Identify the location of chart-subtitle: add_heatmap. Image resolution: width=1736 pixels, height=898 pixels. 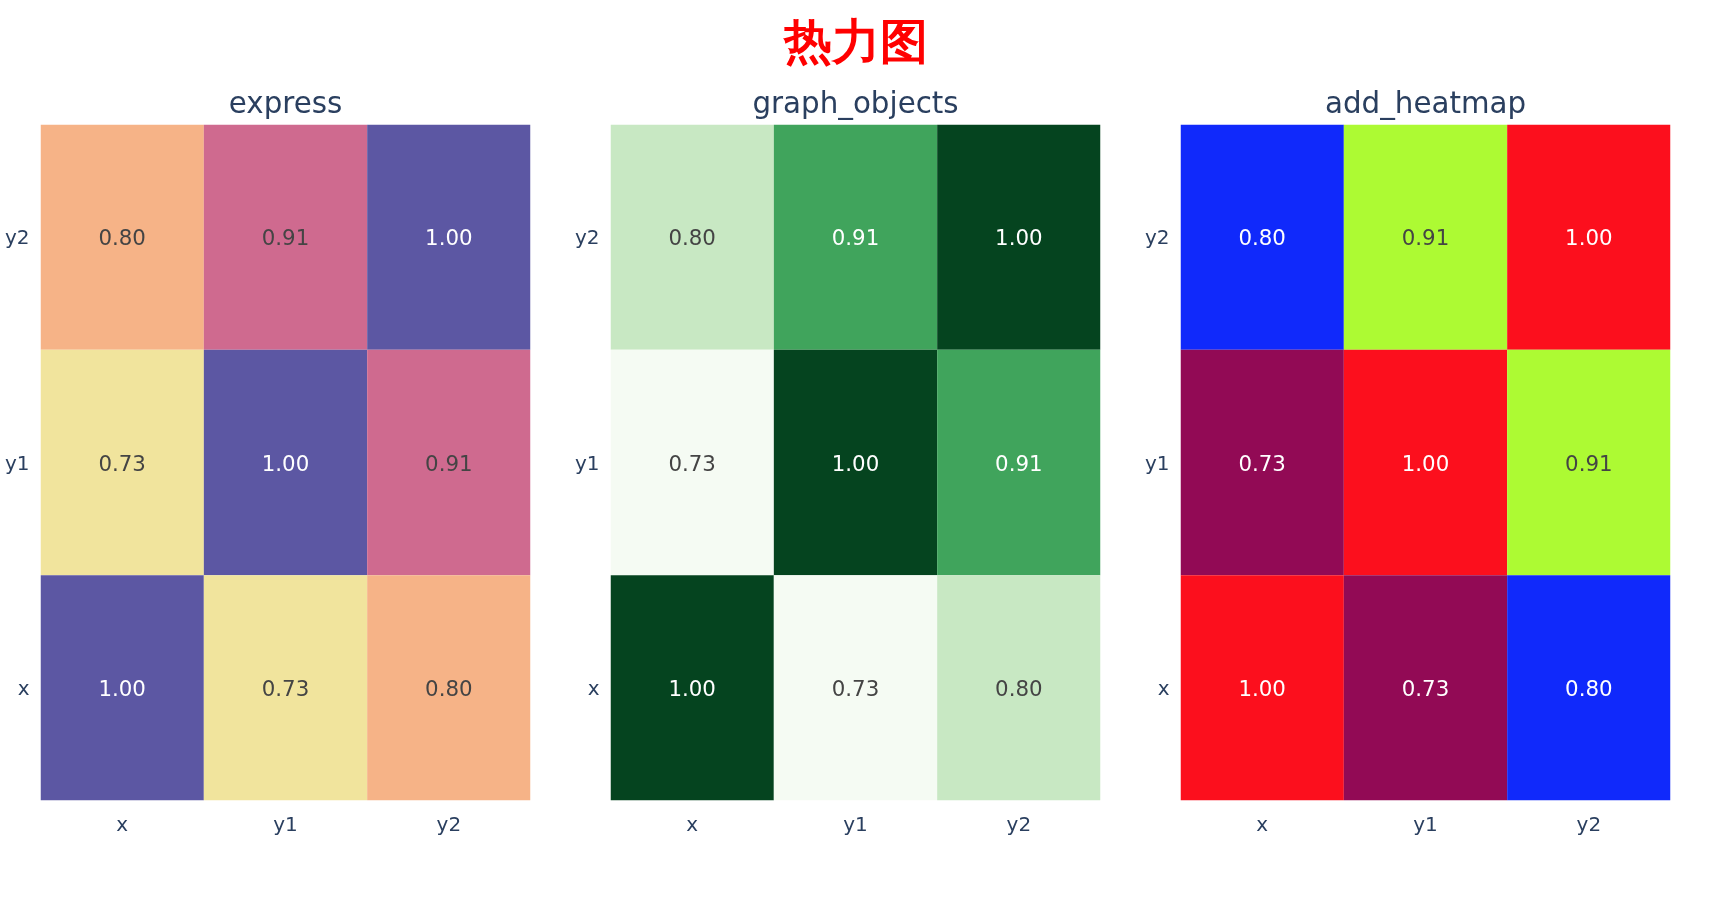
(1425, 102).